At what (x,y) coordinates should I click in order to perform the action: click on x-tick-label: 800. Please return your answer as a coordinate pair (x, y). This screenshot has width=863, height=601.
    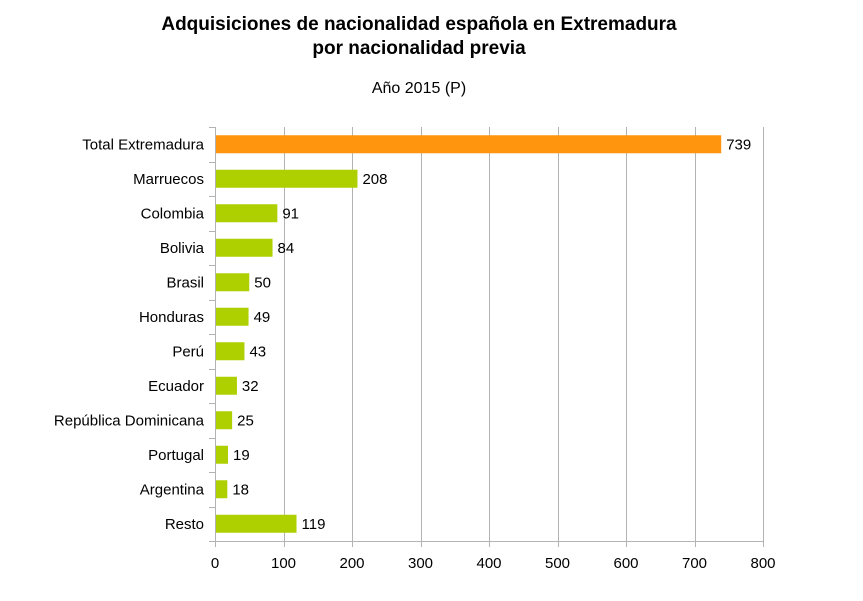
    Looking at the image, I should click on (762, 563).